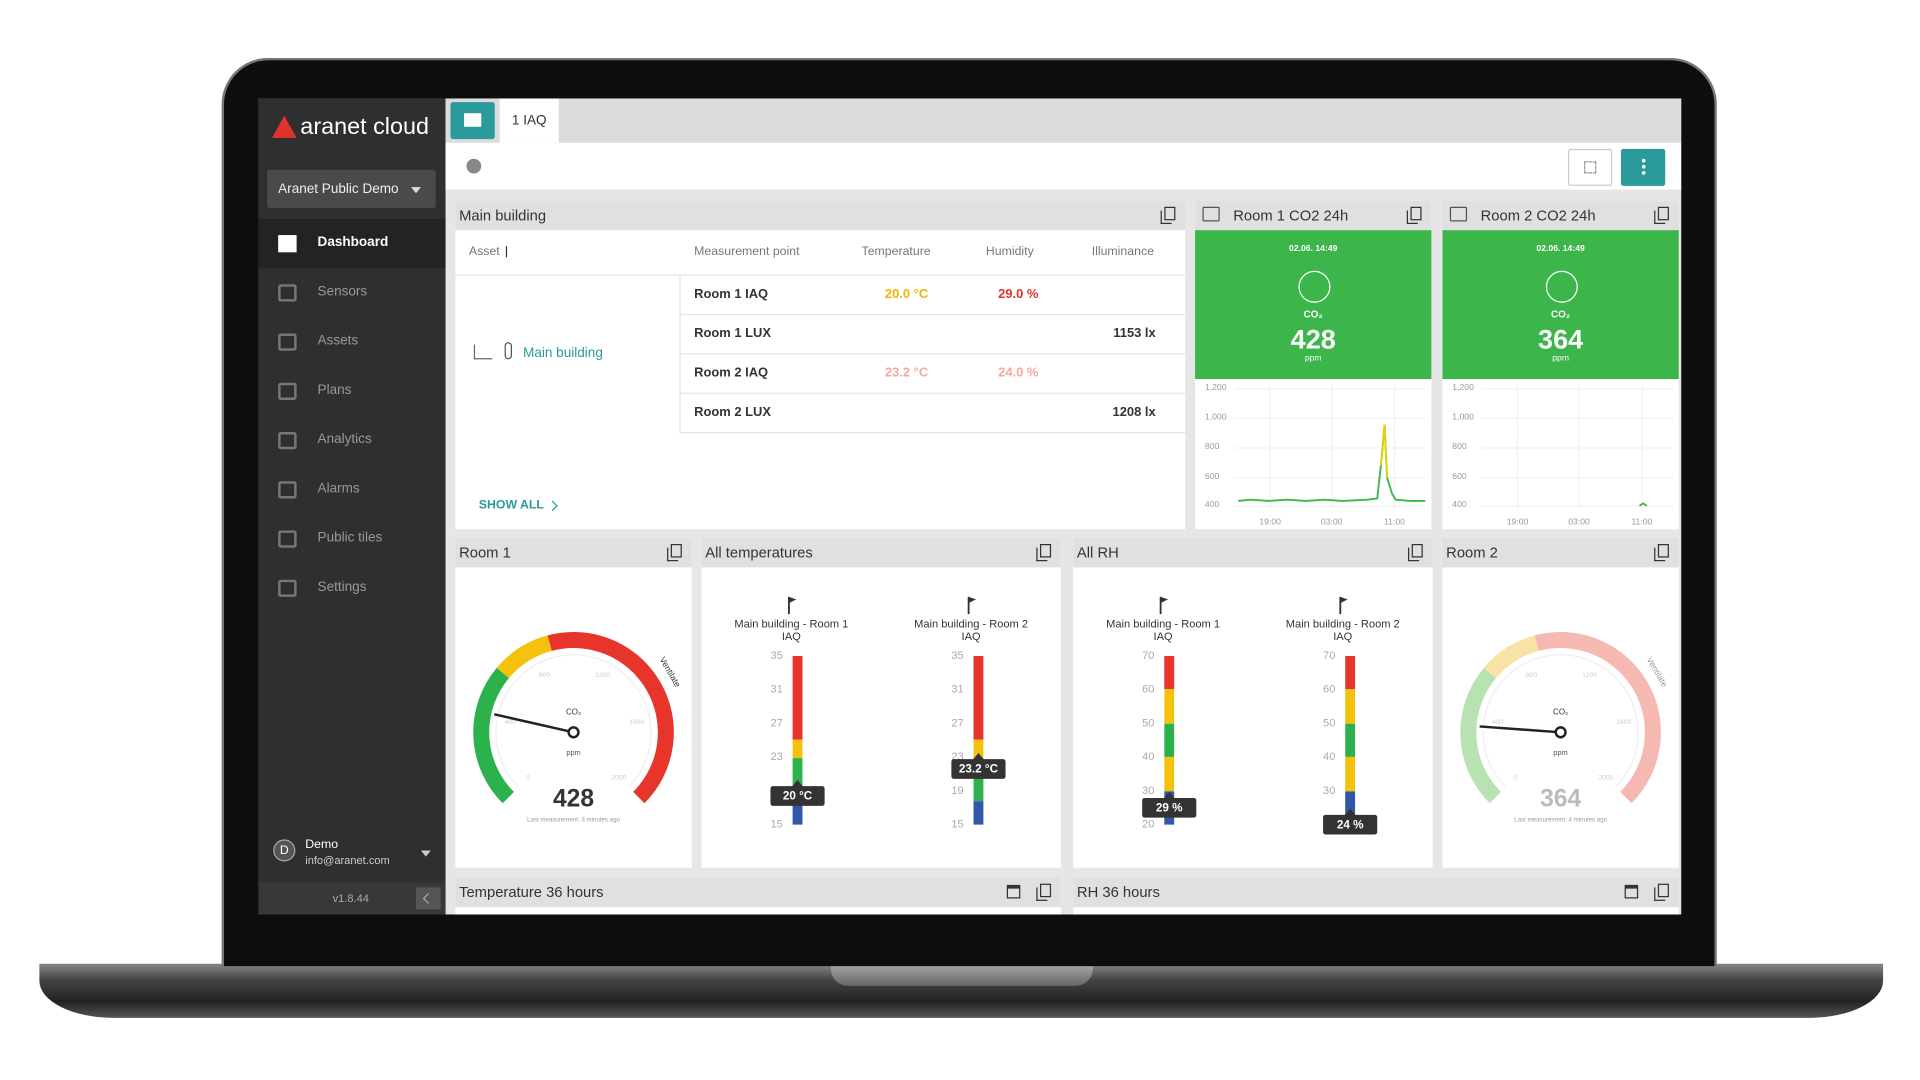 The height and width of the screenshot is (1080, 1920). What do you see at coordinates (1332, 463) in the screenshot?
I see `co2-line` at bounding box center [1332, 463].